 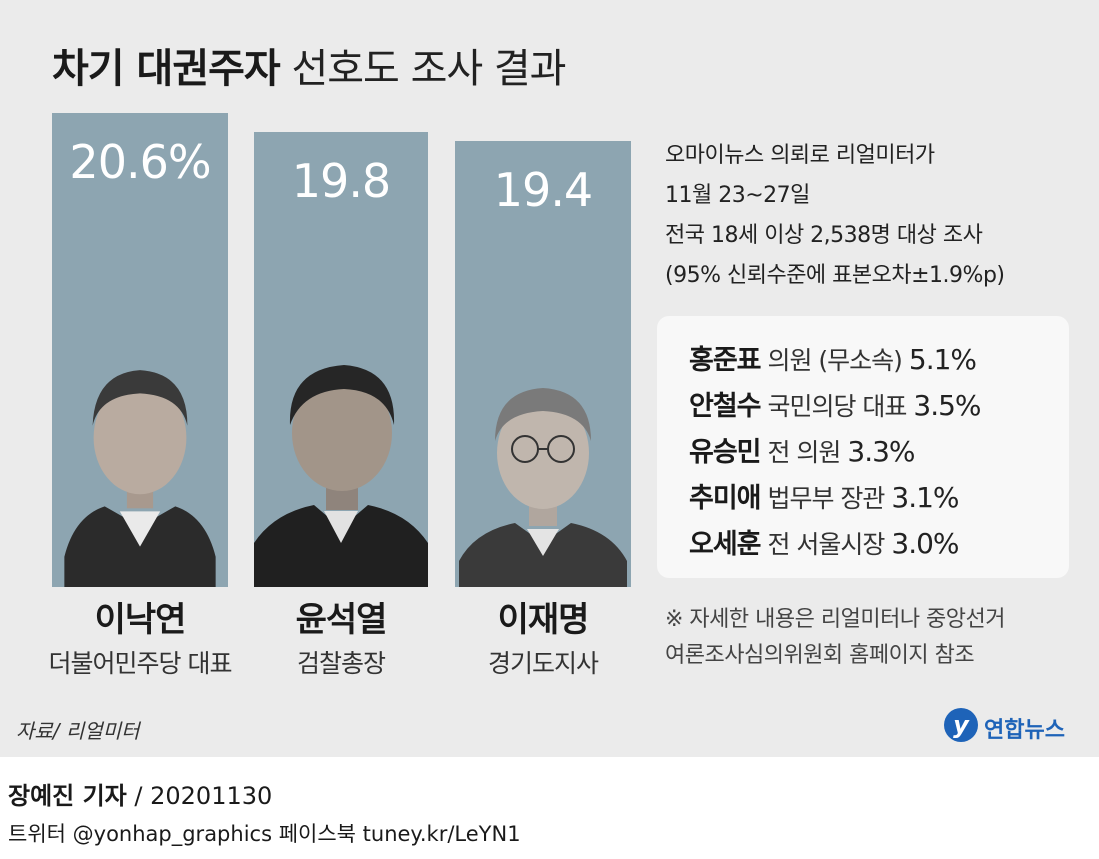 What do you see at coordinates (140, 663) in the screenshot?
I see `candidate-role: 더불어민주당 대표` at bounding box center [140, 663].